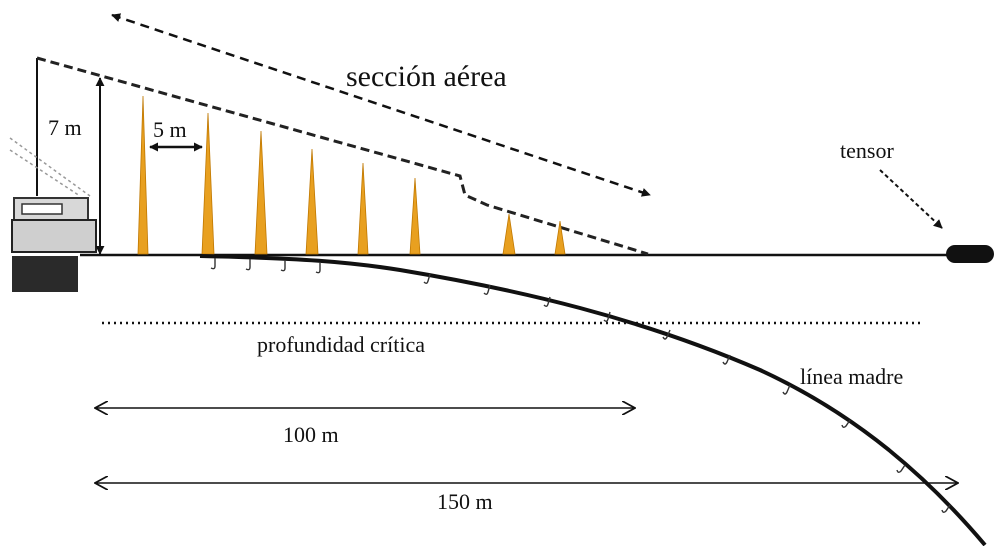  What do you see at coordinates (42, 209) in the screenshot?
I see `vessel-window` at bounding box center [42, 209].